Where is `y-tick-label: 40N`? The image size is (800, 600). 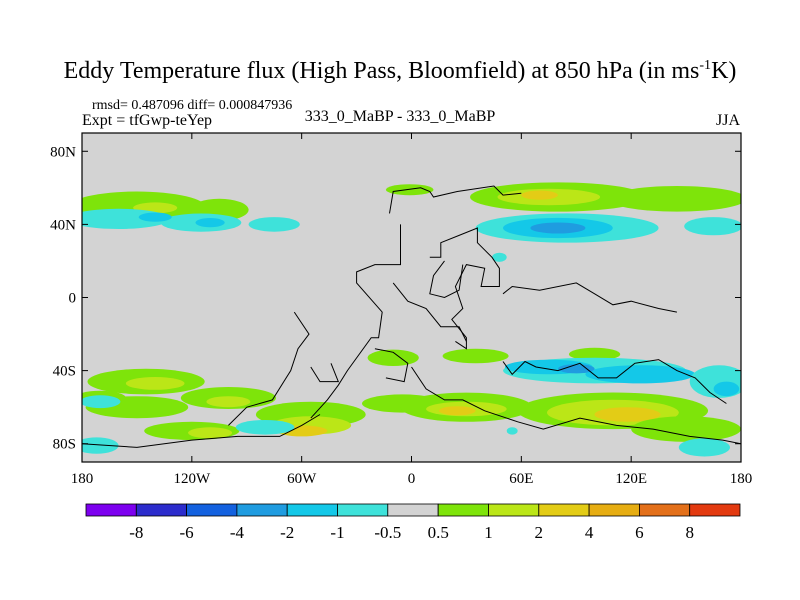 y-tick-label: 40N is located at coordinates (63, 225).